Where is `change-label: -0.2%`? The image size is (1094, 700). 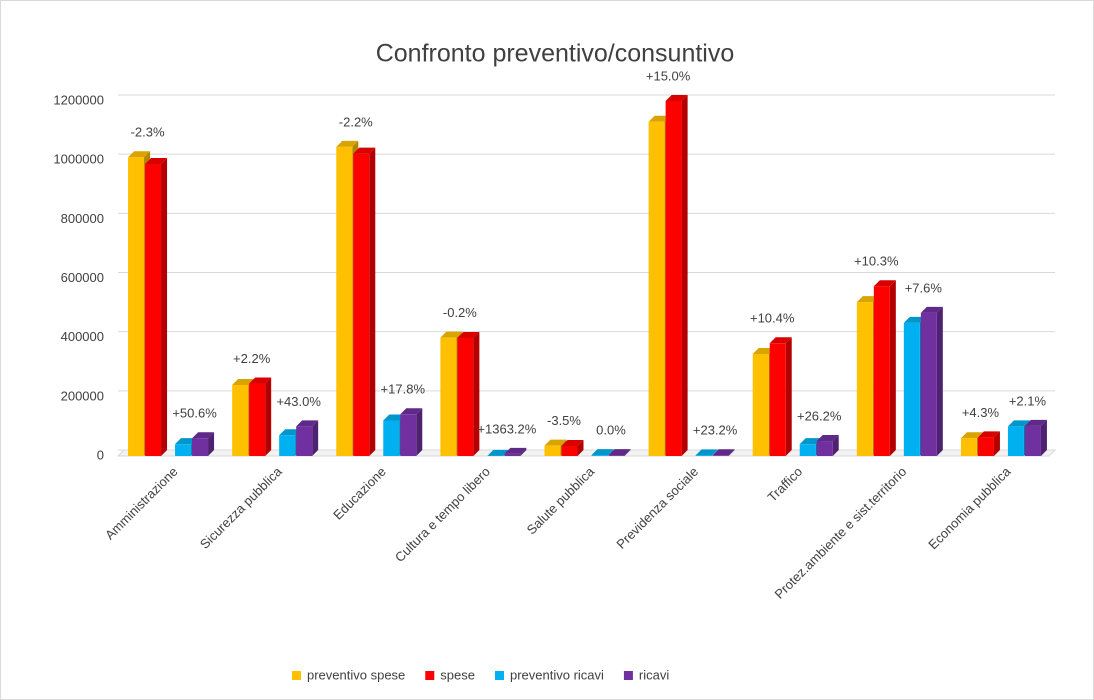 change-label: -0.2% is located at coordinates (460, 312).